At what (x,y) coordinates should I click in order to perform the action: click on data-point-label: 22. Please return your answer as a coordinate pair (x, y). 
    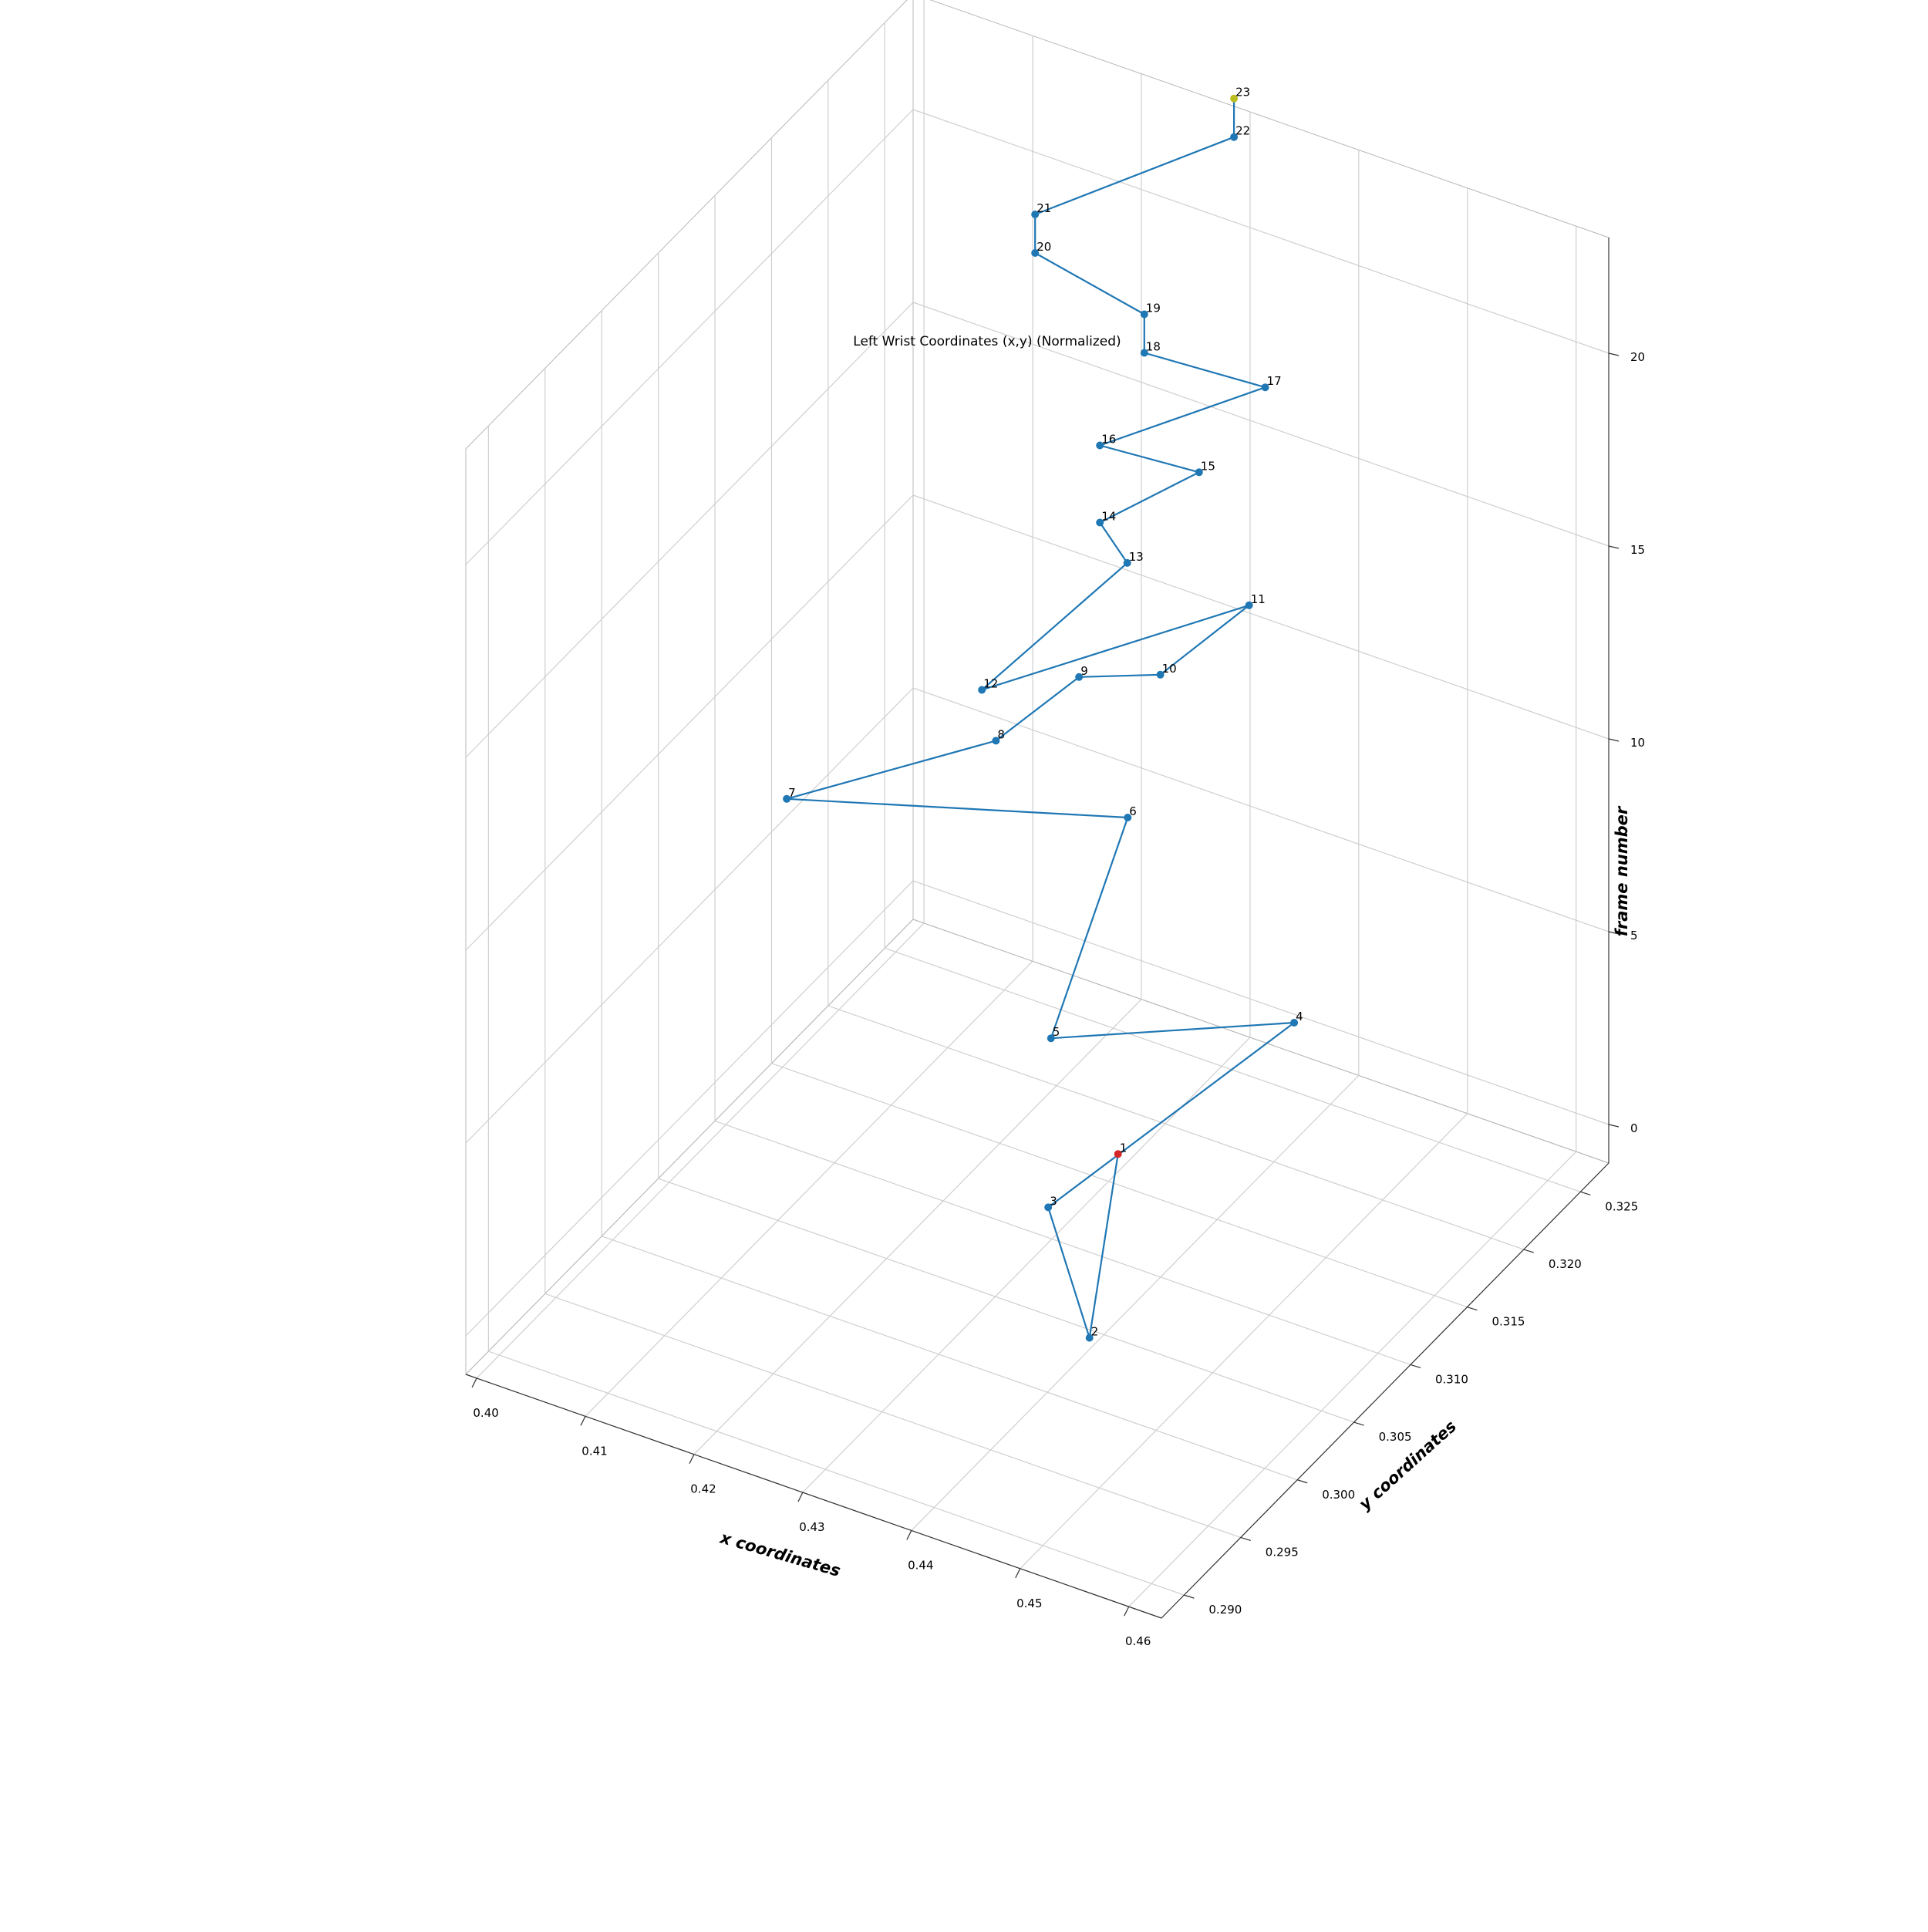
    Looking at the image, I should click on (1242, 131).